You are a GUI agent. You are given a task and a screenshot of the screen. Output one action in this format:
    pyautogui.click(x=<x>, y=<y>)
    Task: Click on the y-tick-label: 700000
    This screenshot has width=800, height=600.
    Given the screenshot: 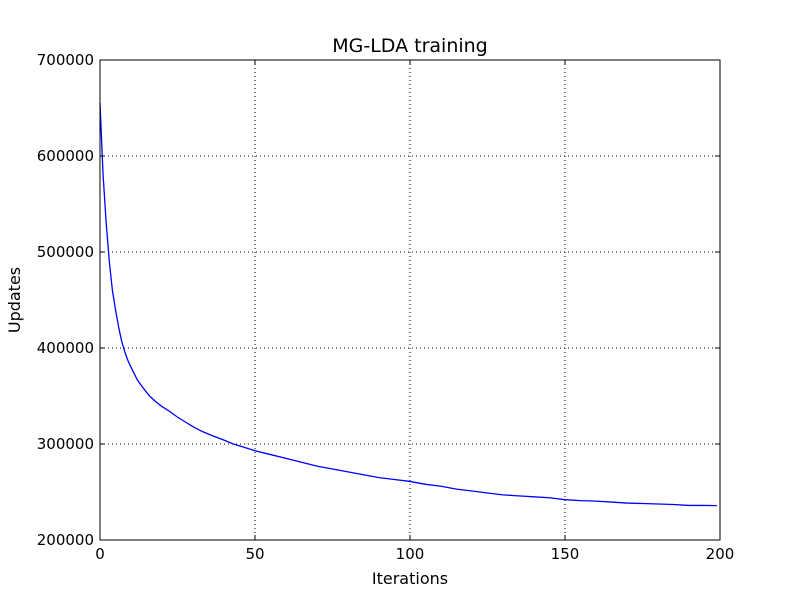 What is the action you would take?
    pyautogui.click(x=65, y=60)
    